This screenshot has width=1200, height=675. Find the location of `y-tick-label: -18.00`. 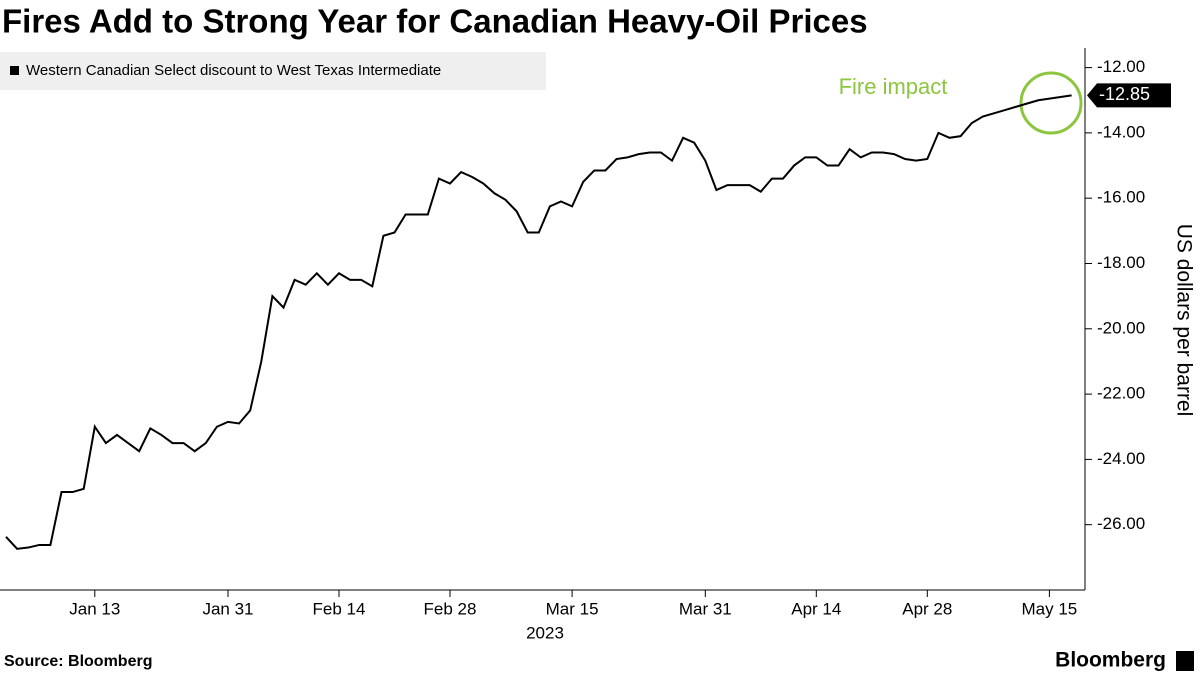

y-tick-label: -18.00 is located at coordinates (1121, 262).